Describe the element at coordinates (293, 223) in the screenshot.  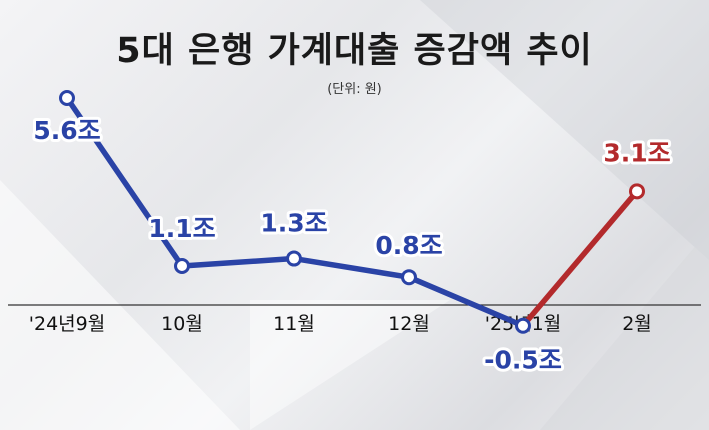
I see `data-label: 1.3조` at that location.